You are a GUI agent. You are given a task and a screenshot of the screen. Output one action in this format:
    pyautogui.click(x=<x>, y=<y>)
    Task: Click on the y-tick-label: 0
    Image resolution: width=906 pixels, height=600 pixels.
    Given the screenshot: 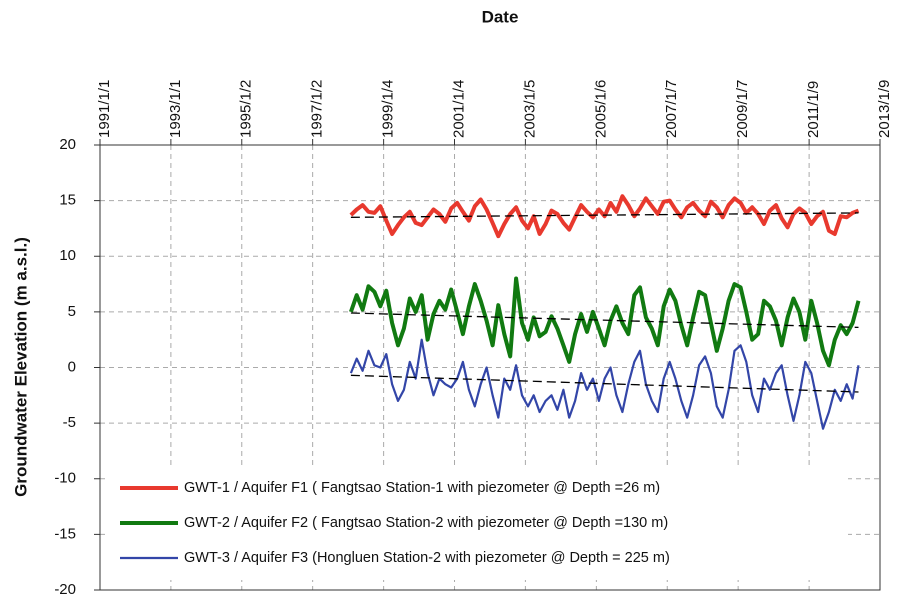 What is the action you would take?
    pyautogui.click(x=72, y=366)
    